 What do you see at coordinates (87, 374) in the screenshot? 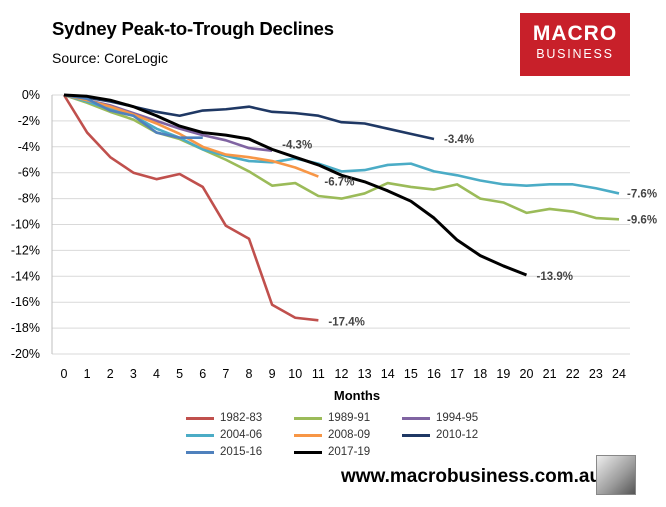
I see `x-tick-label: 1` at bounding box center [87, 374].